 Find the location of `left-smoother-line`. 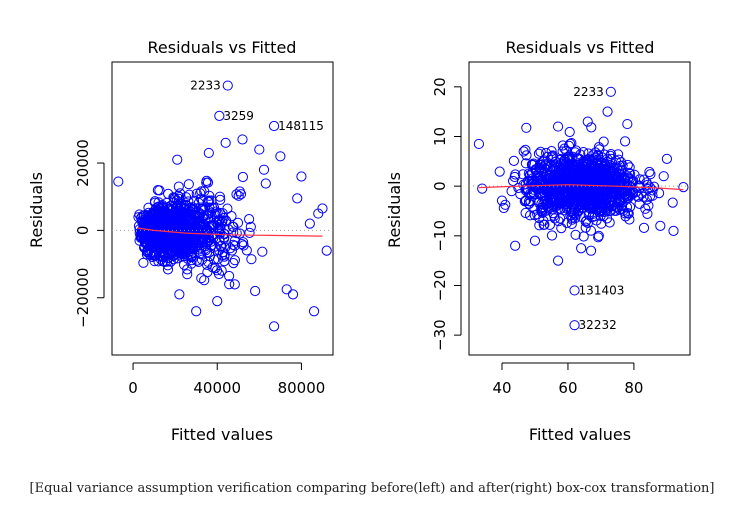

left-smoother-line is located at coordinates (230, 232).